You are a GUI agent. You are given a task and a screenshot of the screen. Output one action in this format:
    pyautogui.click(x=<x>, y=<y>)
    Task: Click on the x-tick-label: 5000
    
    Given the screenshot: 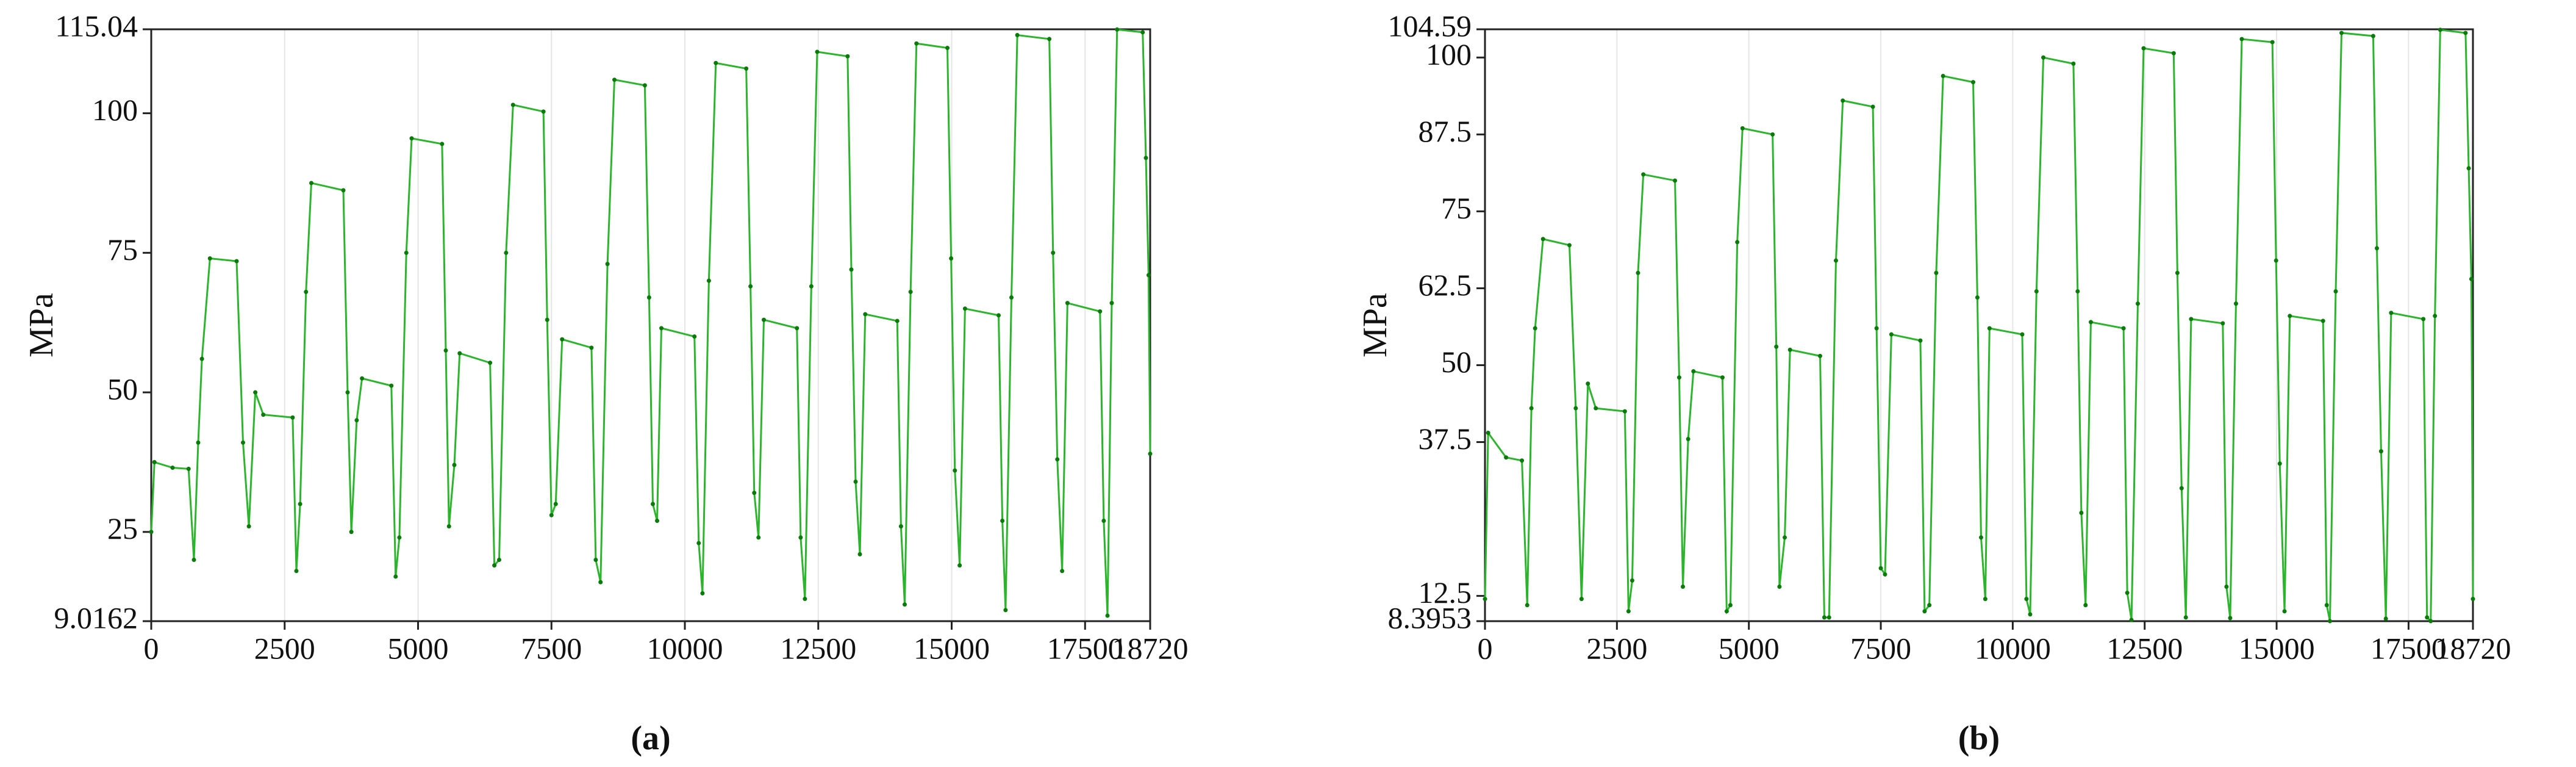 What is the action you would take?
    pyautogui.click(x=419, y=648)
    